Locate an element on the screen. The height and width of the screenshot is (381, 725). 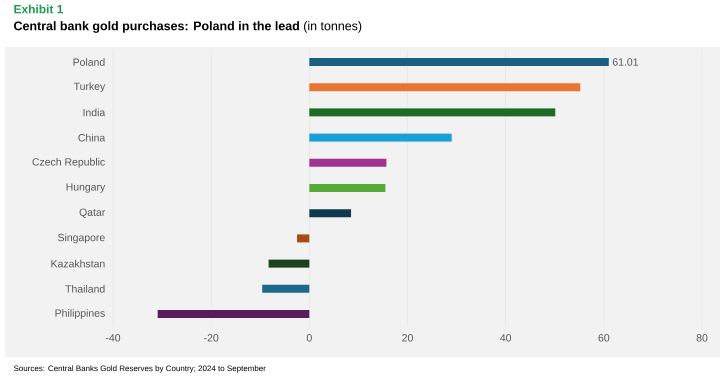
x-tick-label: 80 is located at coordinates (702, 338).